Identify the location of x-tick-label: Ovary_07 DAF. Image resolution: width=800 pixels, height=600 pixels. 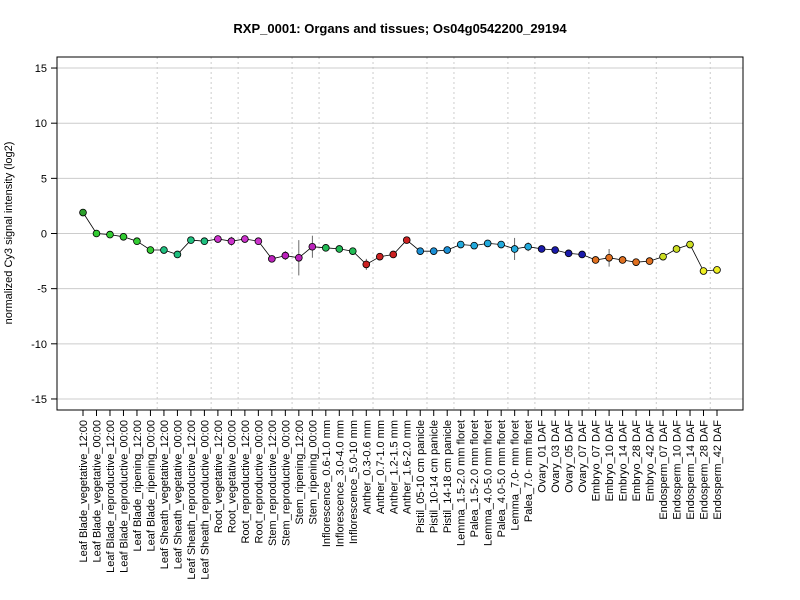
(583, 456).